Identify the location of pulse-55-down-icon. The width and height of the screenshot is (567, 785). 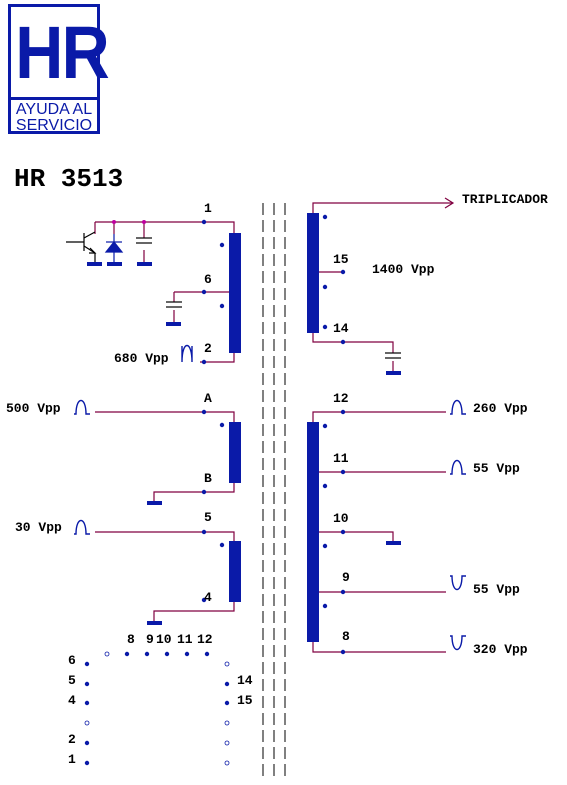
(458, 583).